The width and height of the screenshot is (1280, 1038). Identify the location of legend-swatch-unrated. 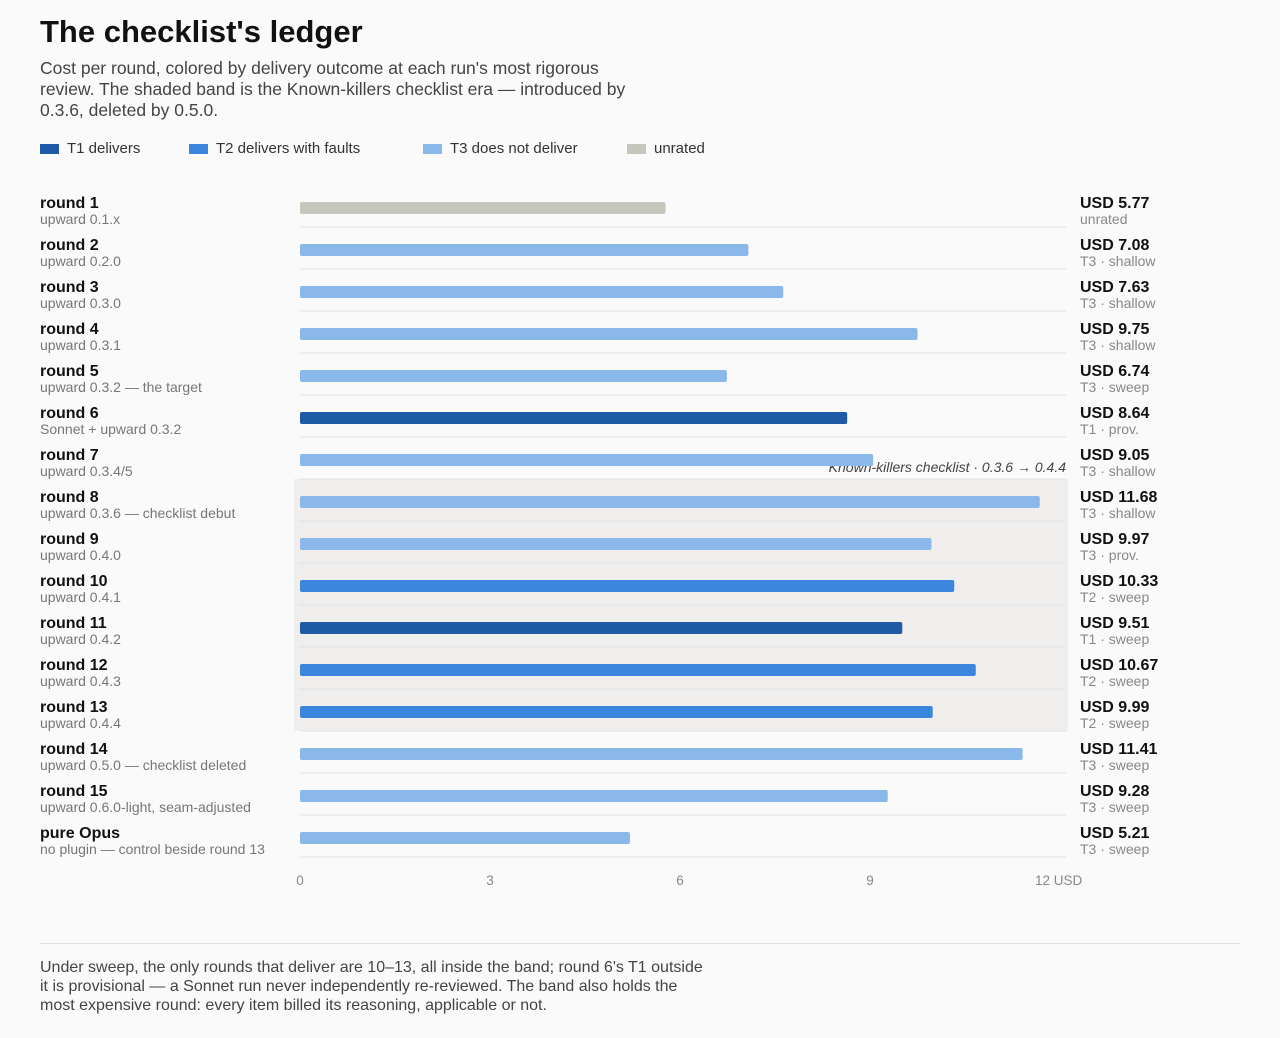
(636, 148).